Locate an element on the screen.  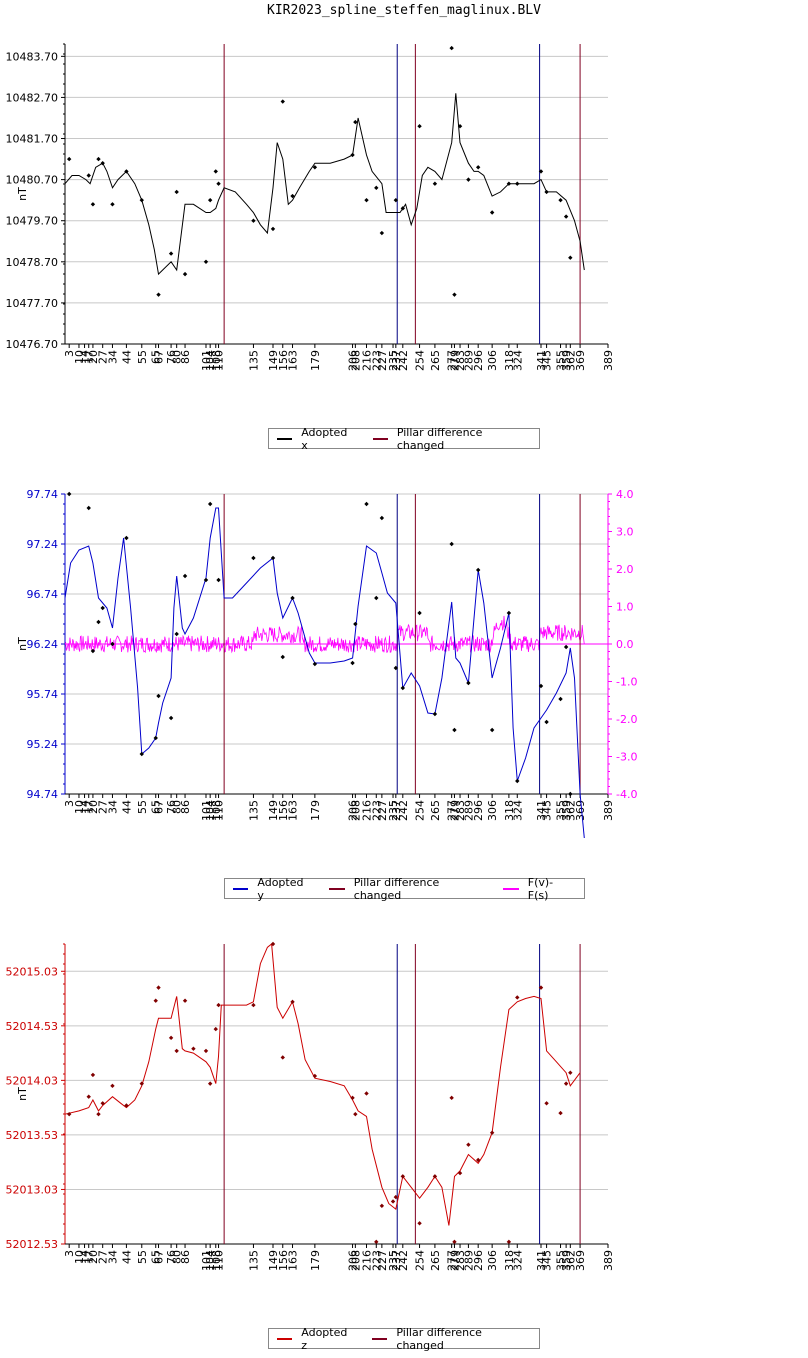
legend-swatch-pillar-z is located at coordinates (380, 1338).